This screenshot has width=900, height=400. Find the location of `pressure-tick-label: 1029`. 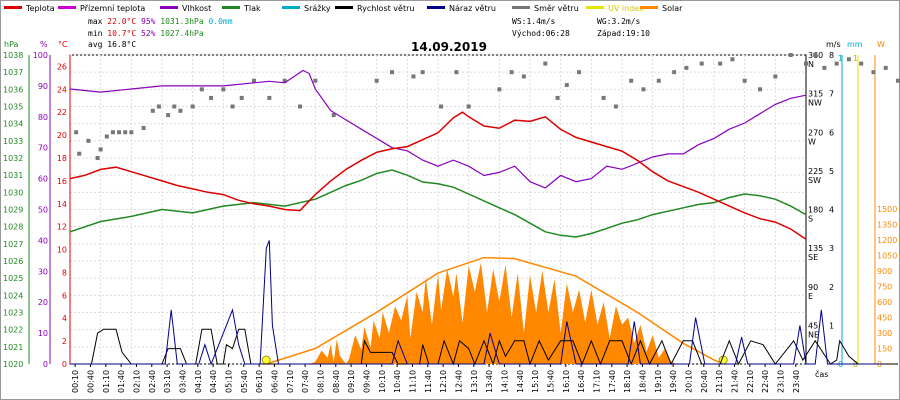

pressure-tick-label: 1029 is located at coordinates (13, 210).